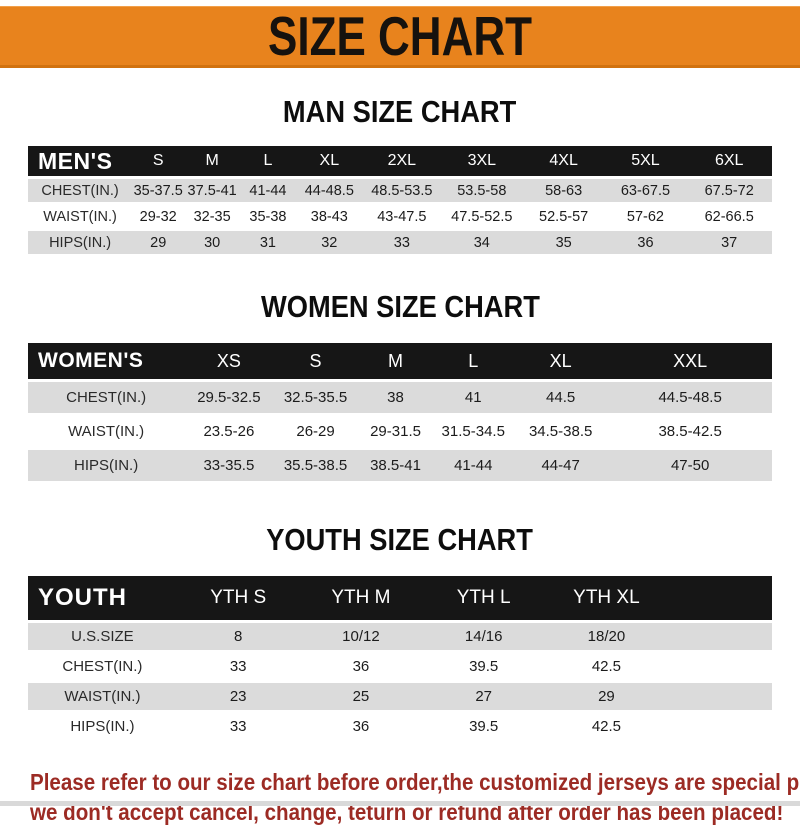  I want to click on cell: 18/20, so click(606, 636).